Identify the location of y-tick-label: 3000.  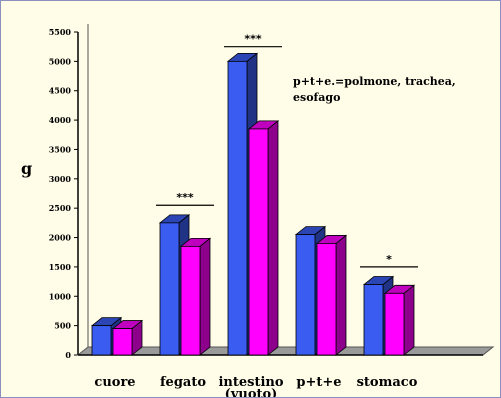
(60, 179).